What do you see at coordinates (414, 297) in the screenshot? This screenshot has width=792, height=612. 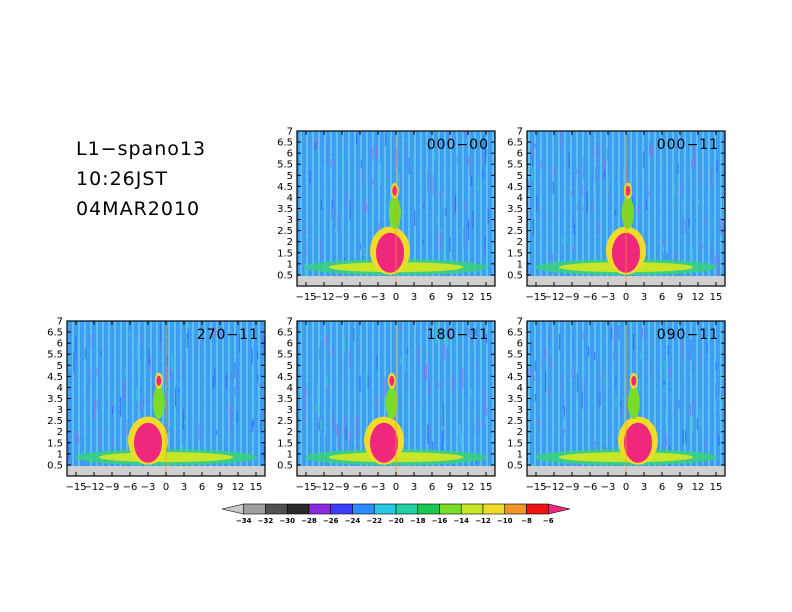 I see `x-tick-label: 3` at bounding box center [414, 297].